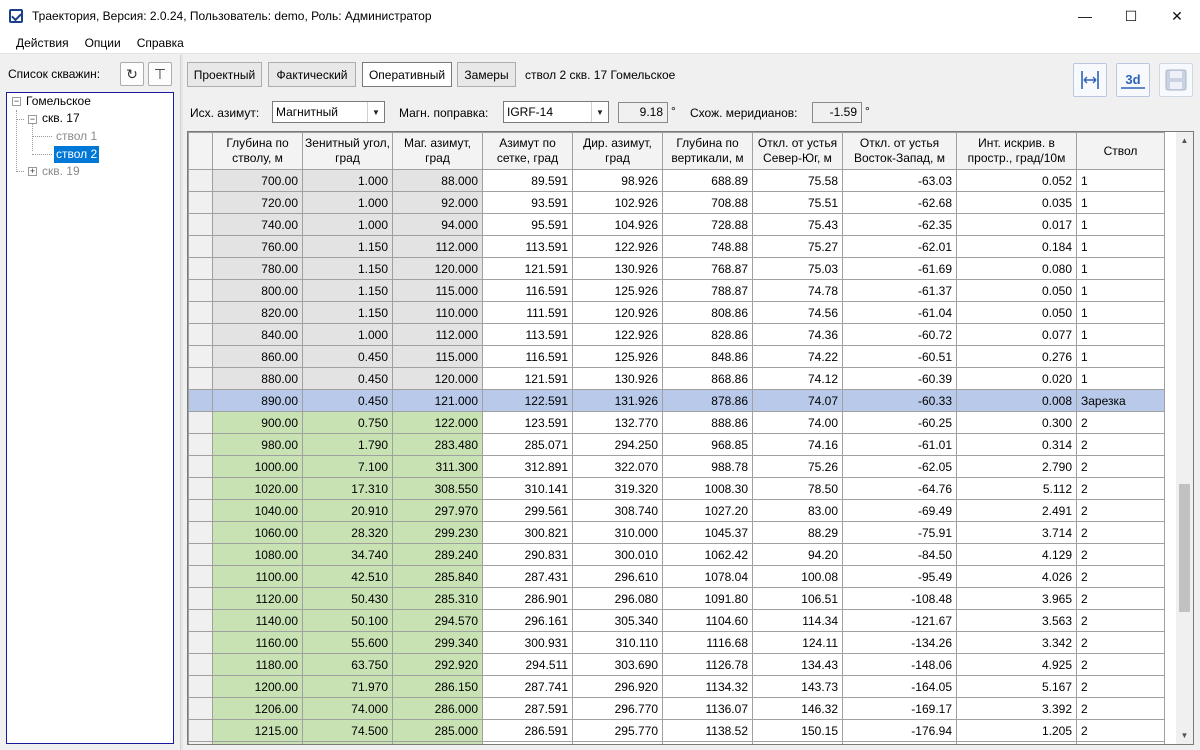 Image resolution: width=1200 pixels, height=750 pixels. Describe the element at coordinates (707, 510) in the screenshot. I see `table-cell: 1027.20` at that location.